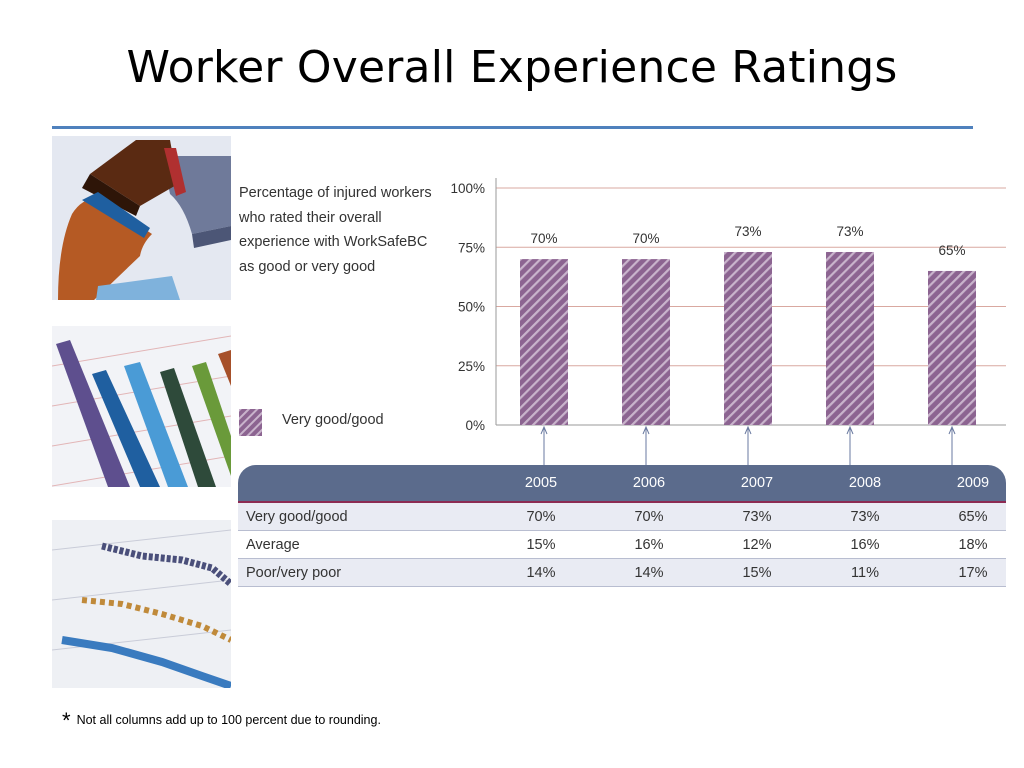  What do you see at coordinates (646, 342) in the screenshot?
I see `bar-2006` at bounding box center [646, 342].